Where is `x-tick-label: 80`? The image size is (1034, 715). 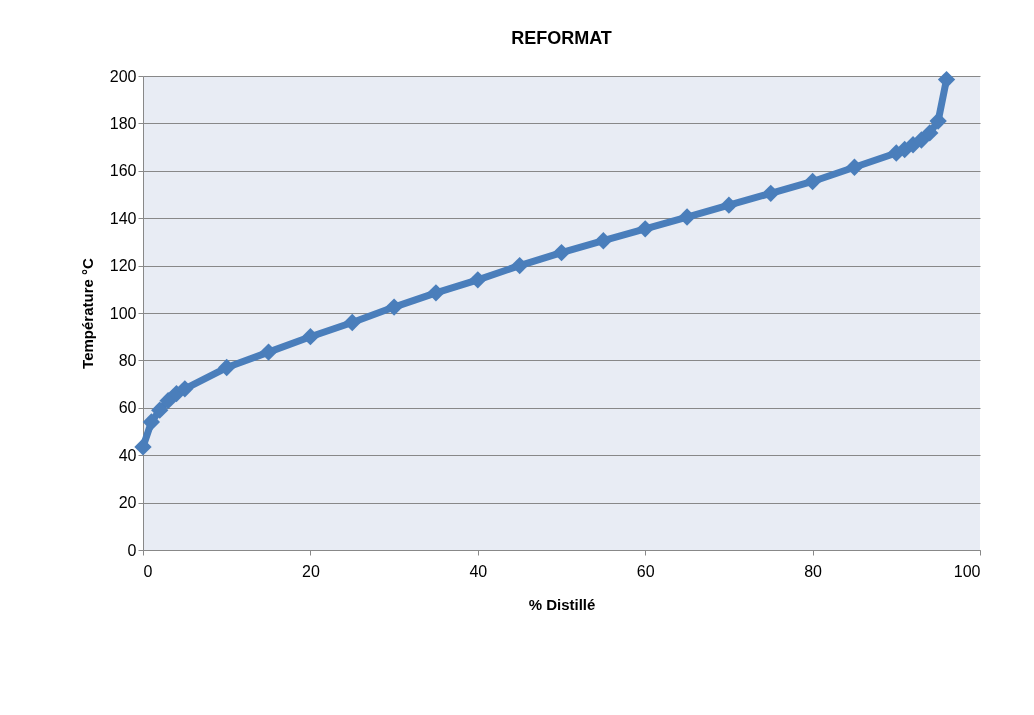
x-tick-label: 80 is located at coordinates (813, 571).